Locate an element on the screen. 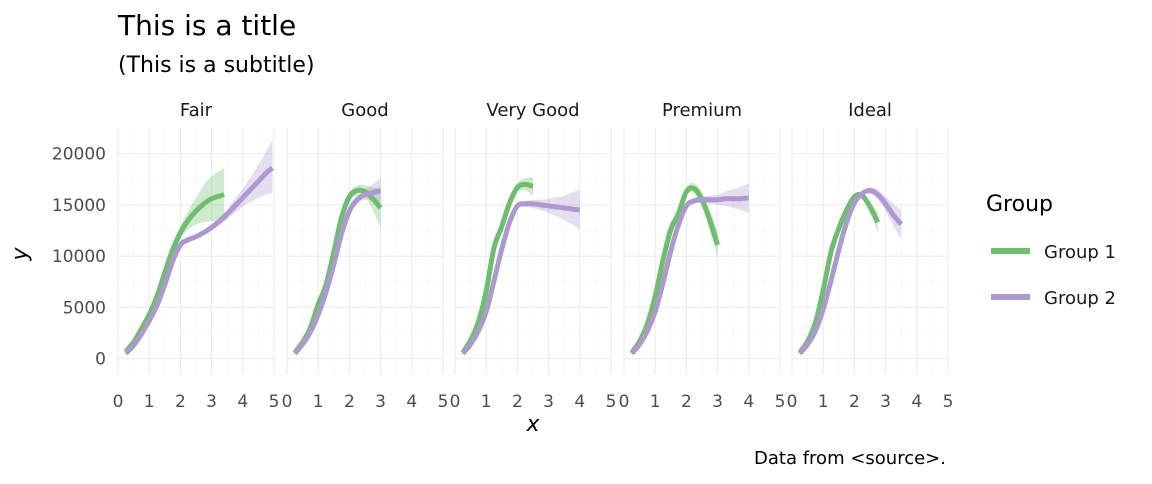 The height and width of the screenshot is (484, 1152). facet-panel: Good 0 1 2 3 4 5 is located at coordinates (365, 256).